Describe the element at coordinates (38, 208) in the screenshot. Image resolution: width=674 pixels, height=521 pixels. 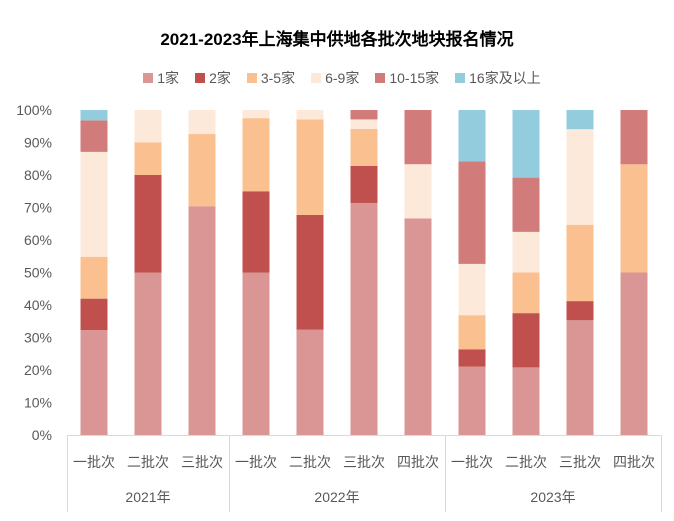
I see `y-tick-label: 70%` at that location.